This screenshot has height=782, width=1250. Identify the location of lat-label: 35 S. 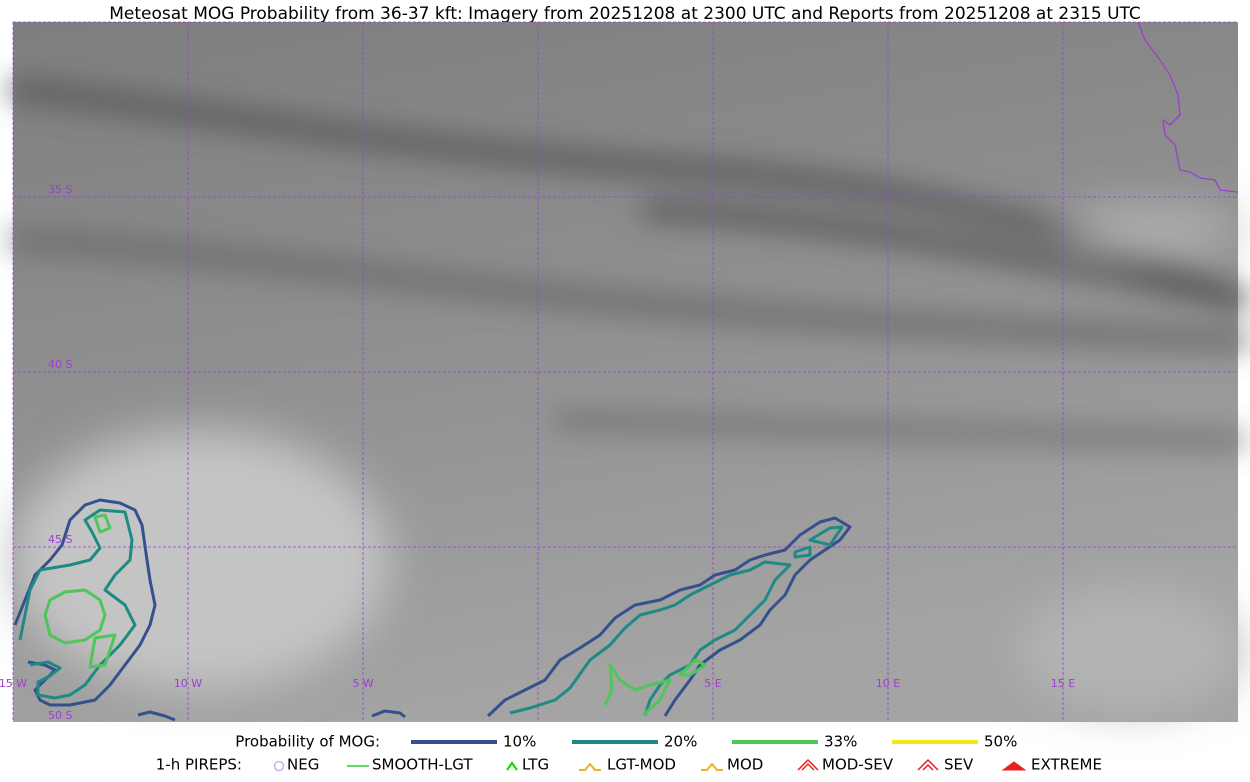
(60, 189).